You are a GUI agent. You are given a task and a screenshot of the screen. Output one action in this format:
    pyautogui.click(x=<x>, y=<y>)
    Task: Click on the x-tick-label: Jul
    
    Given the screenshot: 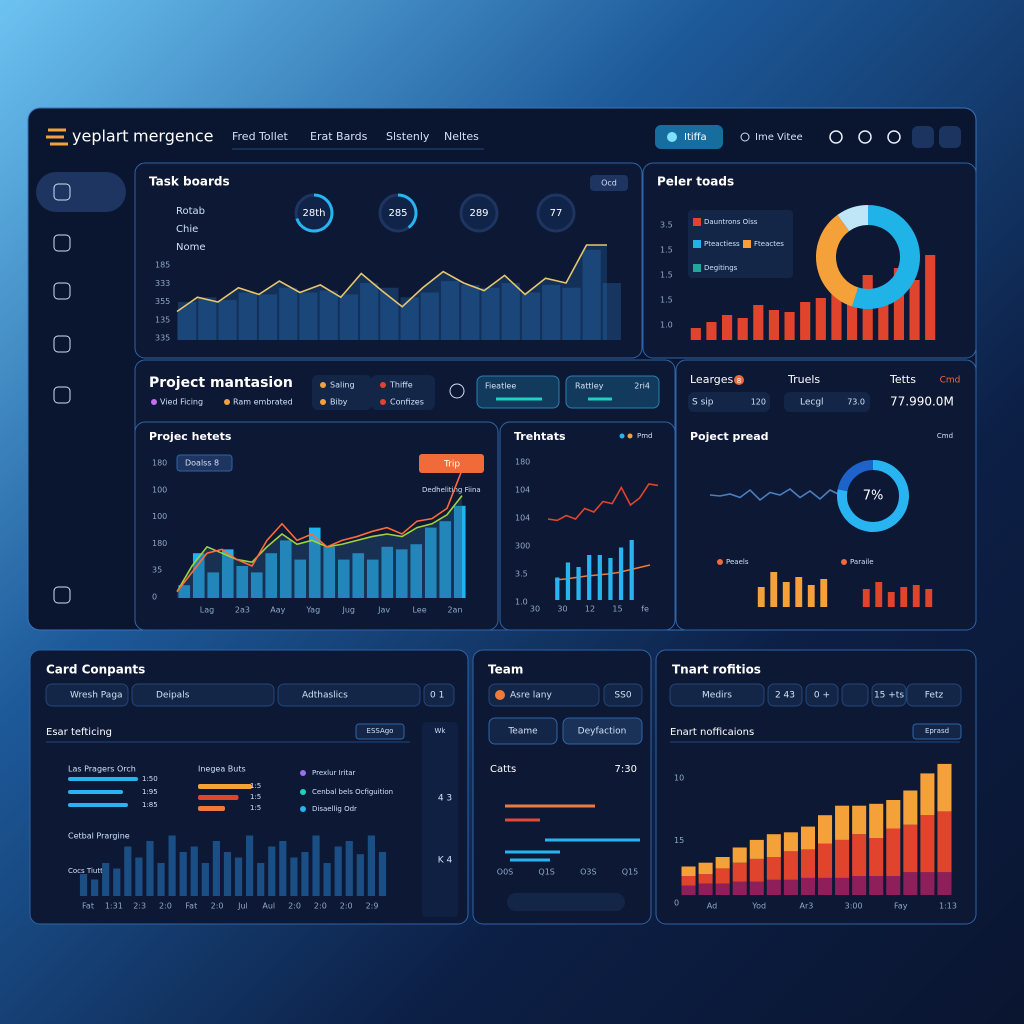 What is the action you would take?
    pyautogui.click(x=242, y=906)
    